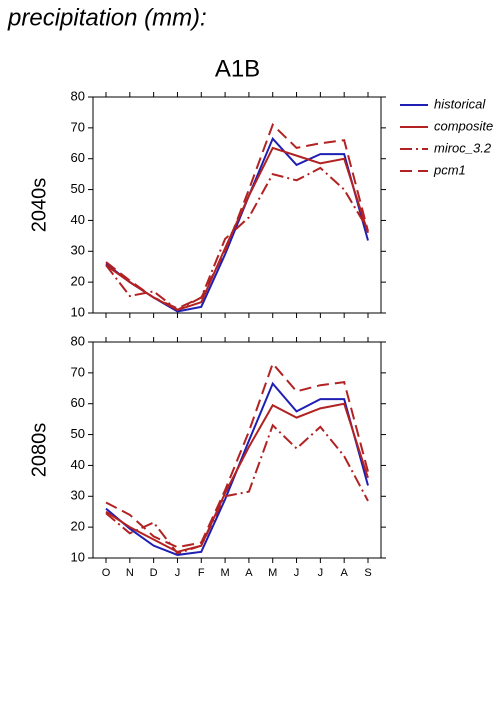  I want to click on x-tick-label: D, so click(154, 573).